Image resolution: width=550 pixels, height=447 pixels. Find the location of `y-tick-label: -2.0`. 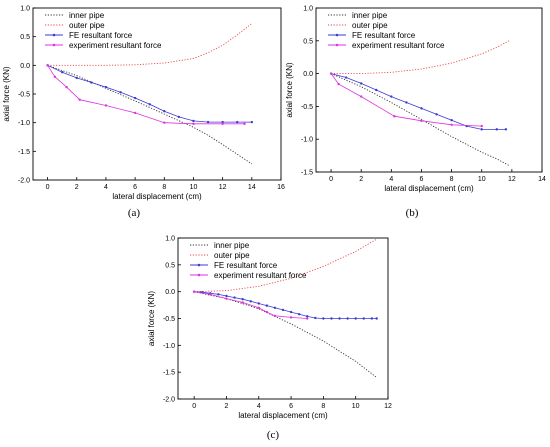

y-tick-label: -2.0 is located at coordinates (24, 181).